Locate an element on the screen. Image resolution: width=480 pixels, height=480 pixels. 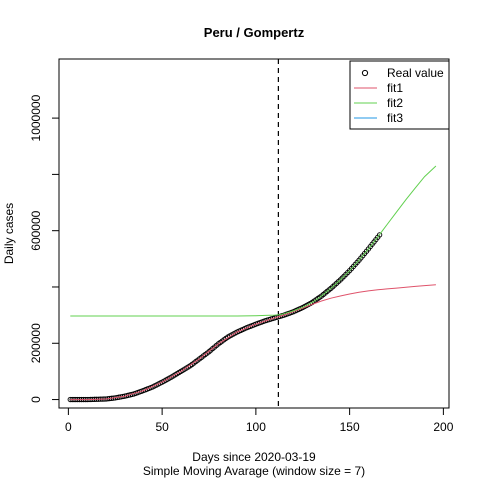
y-axis: 0 200000 600000 1000000 is located at coordinates (44, 248).